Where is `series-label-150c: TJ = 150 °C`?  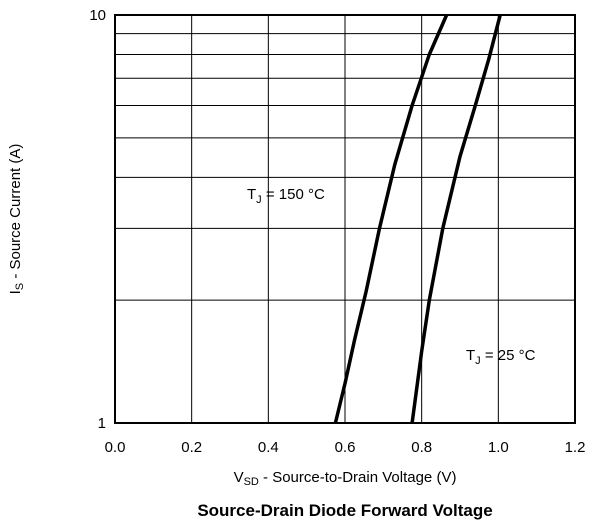
series-label-150c: TJ = 150 °C is located at coordinates (286, 196).